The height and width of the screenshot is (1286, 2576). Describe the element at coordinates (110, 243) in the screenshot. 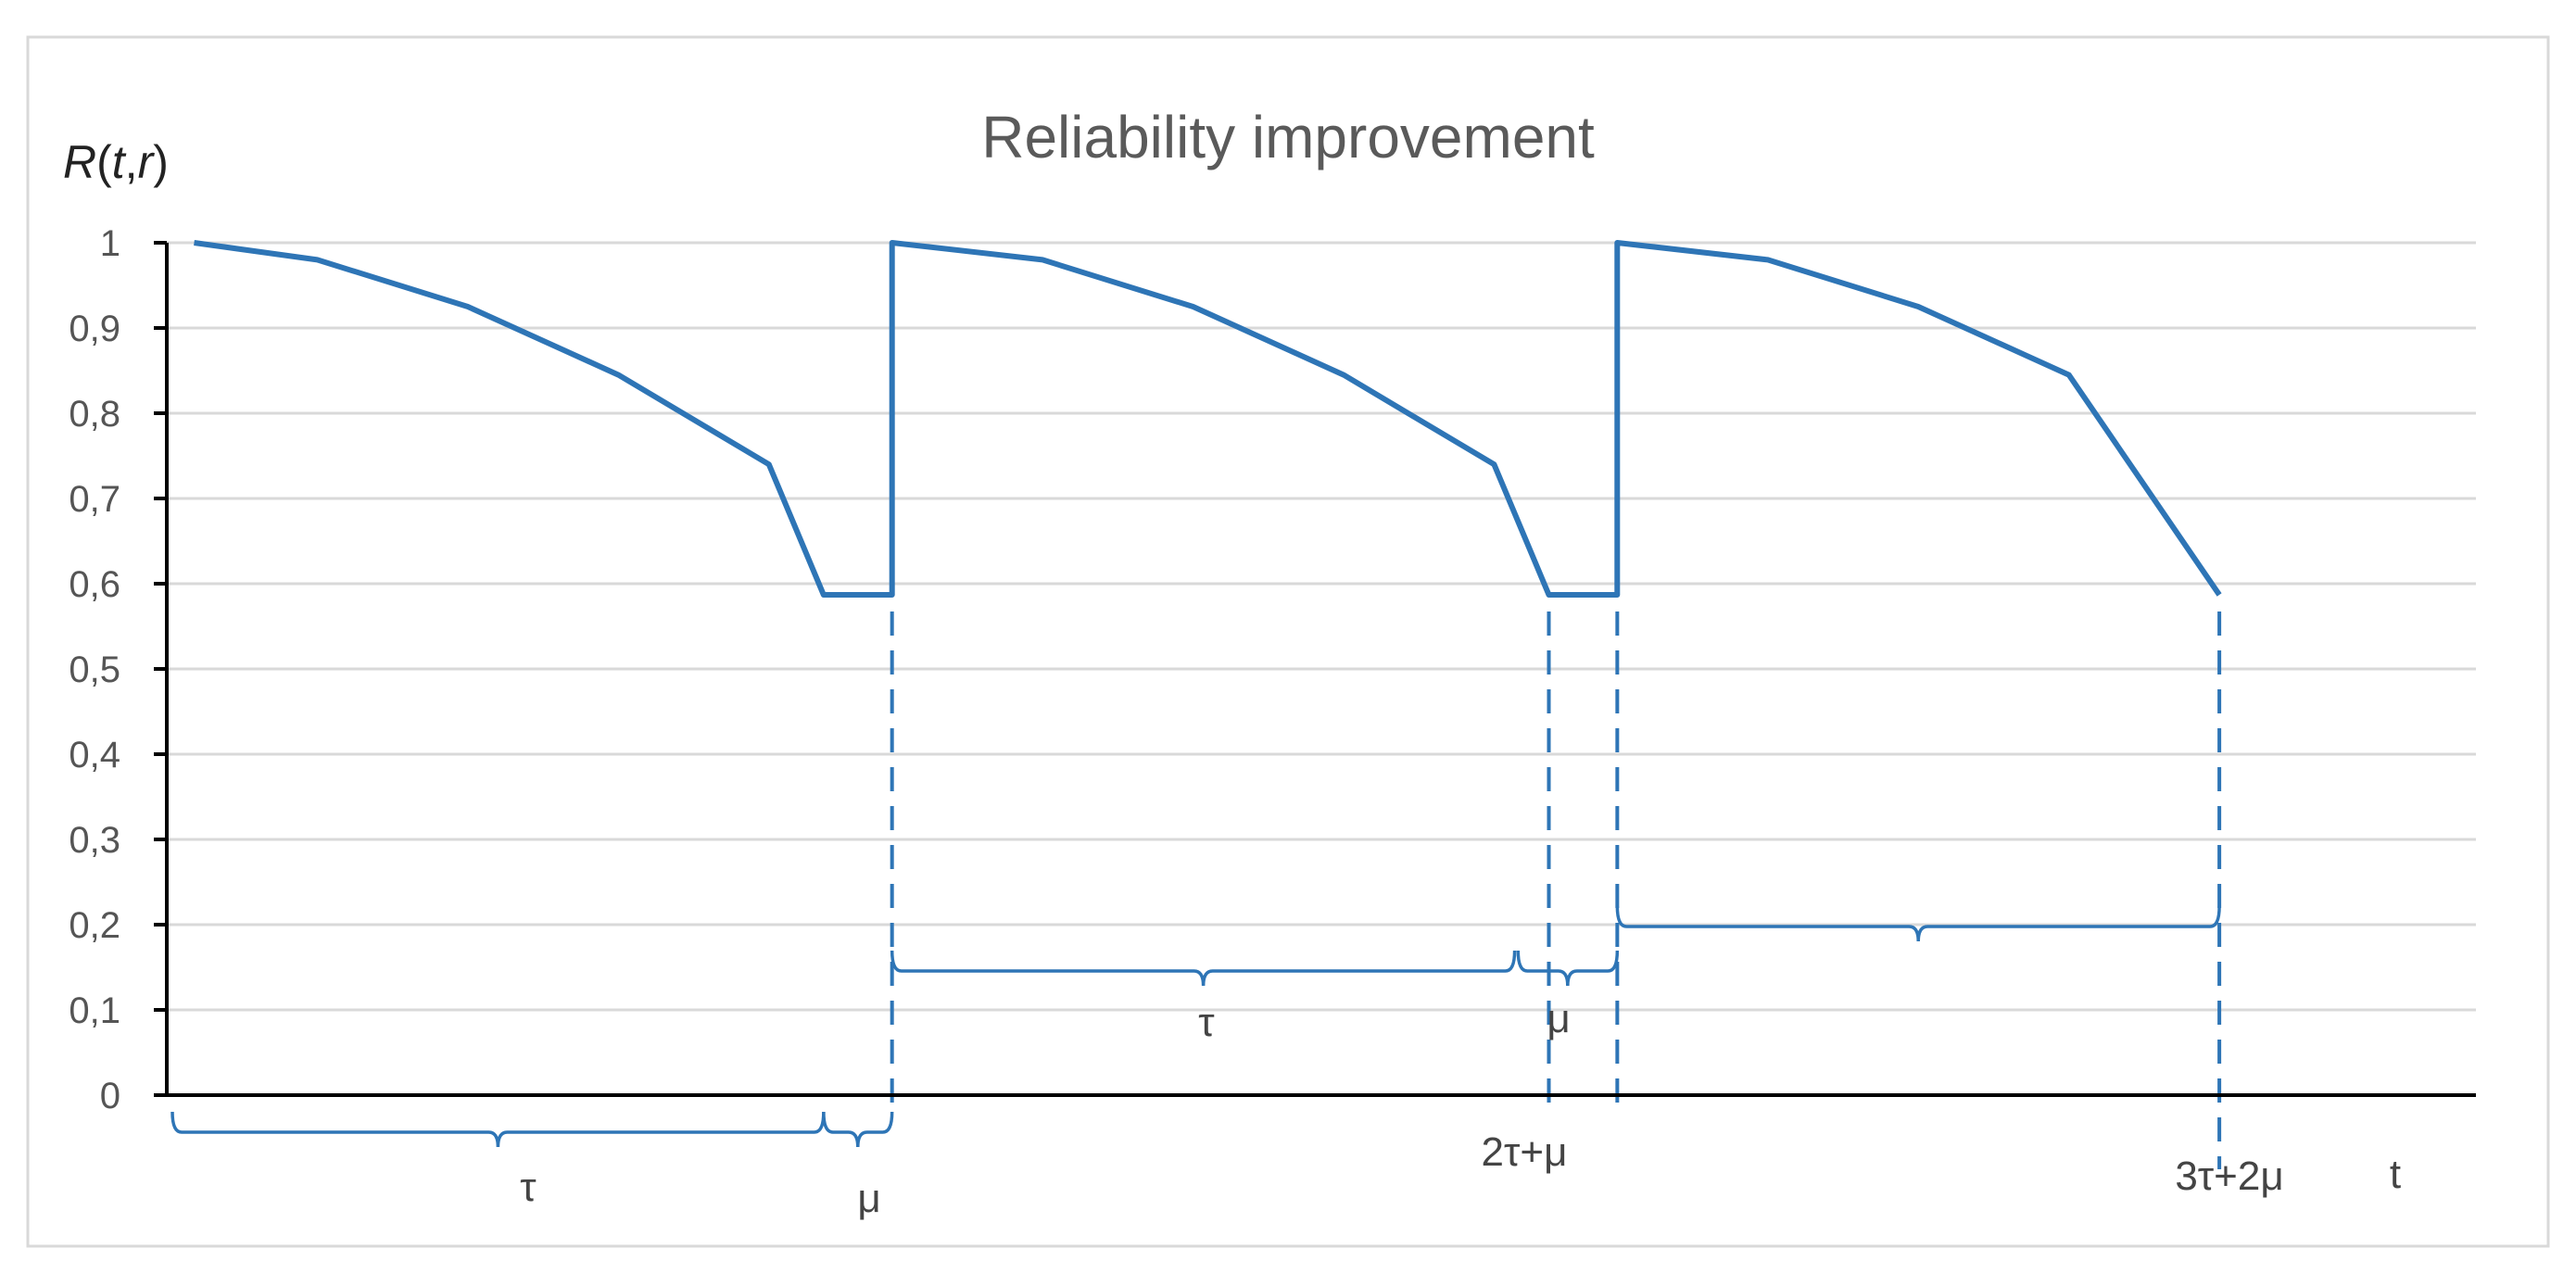

I see `y-tick-label: 1` at that location.